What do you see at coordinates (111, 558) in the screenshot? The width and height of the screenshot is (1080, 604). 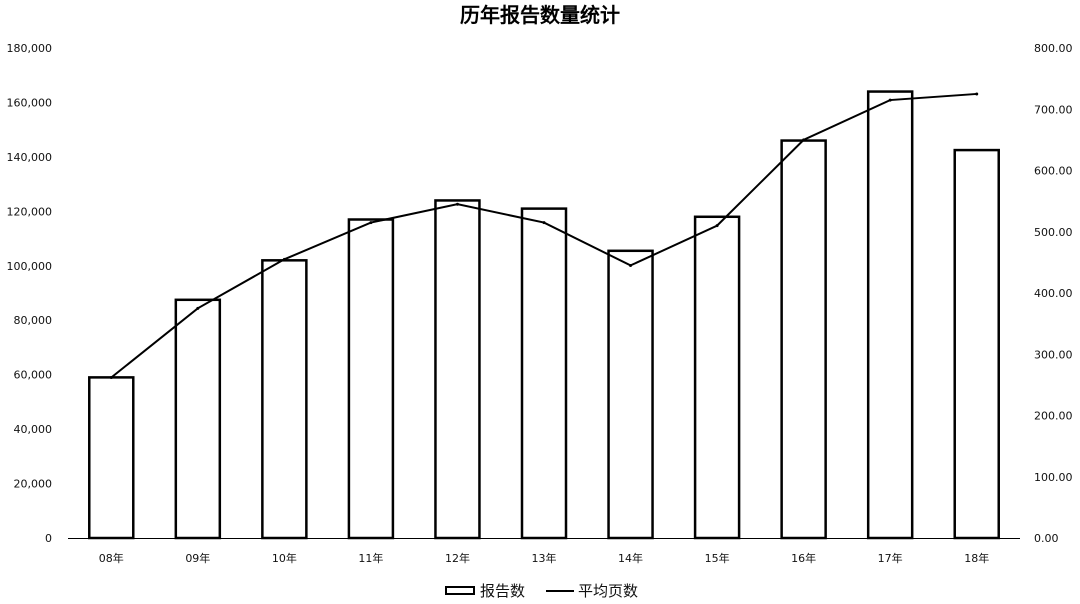 I see `category-label: 08年` at bounding box center [111, 558].